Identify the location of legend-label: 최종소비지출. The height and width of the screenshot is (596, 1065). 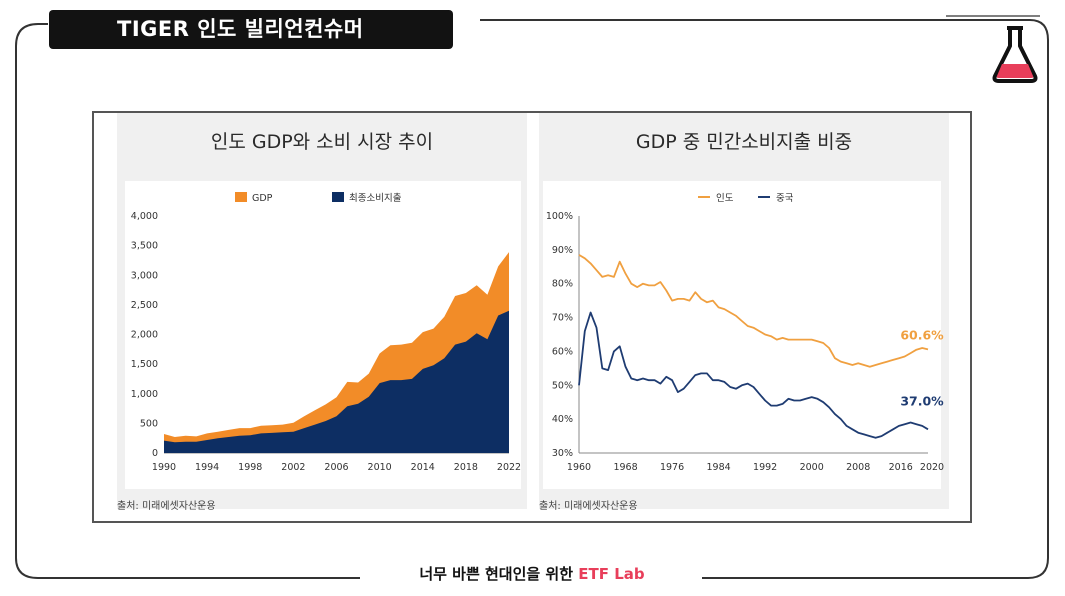
(375, 198).